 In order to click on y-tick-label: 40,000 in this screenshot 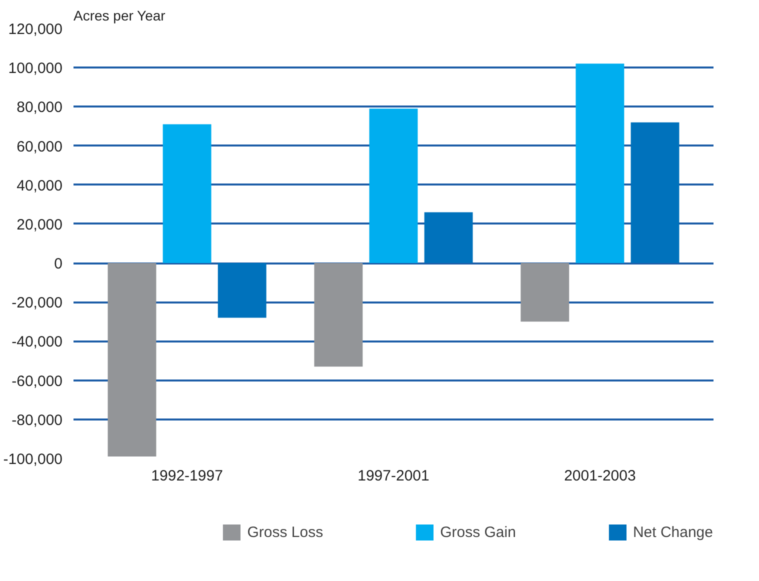, I will do `click(39, 185)`.